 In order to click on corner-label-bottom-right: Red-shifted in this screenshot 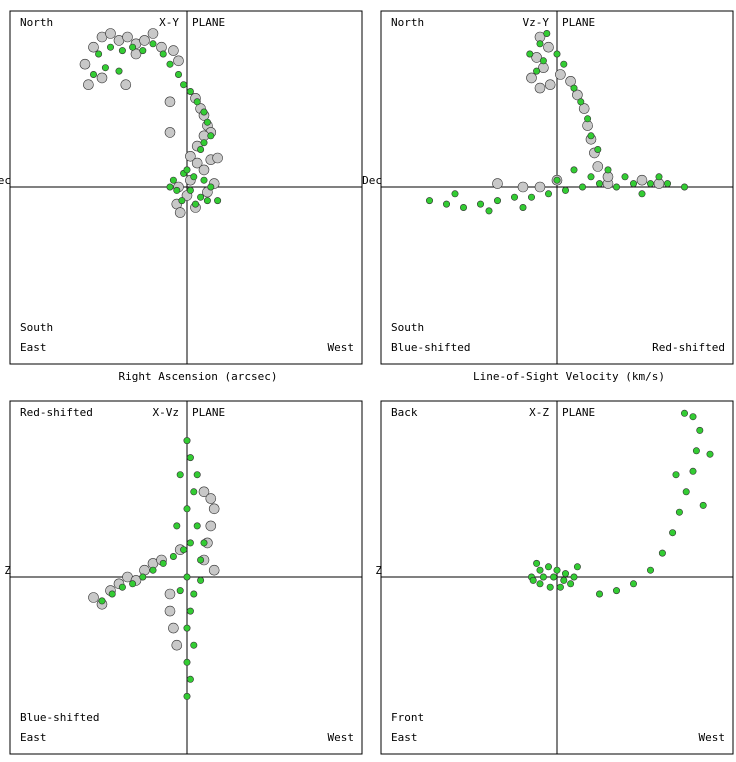, I will do `click(688, 347)`.